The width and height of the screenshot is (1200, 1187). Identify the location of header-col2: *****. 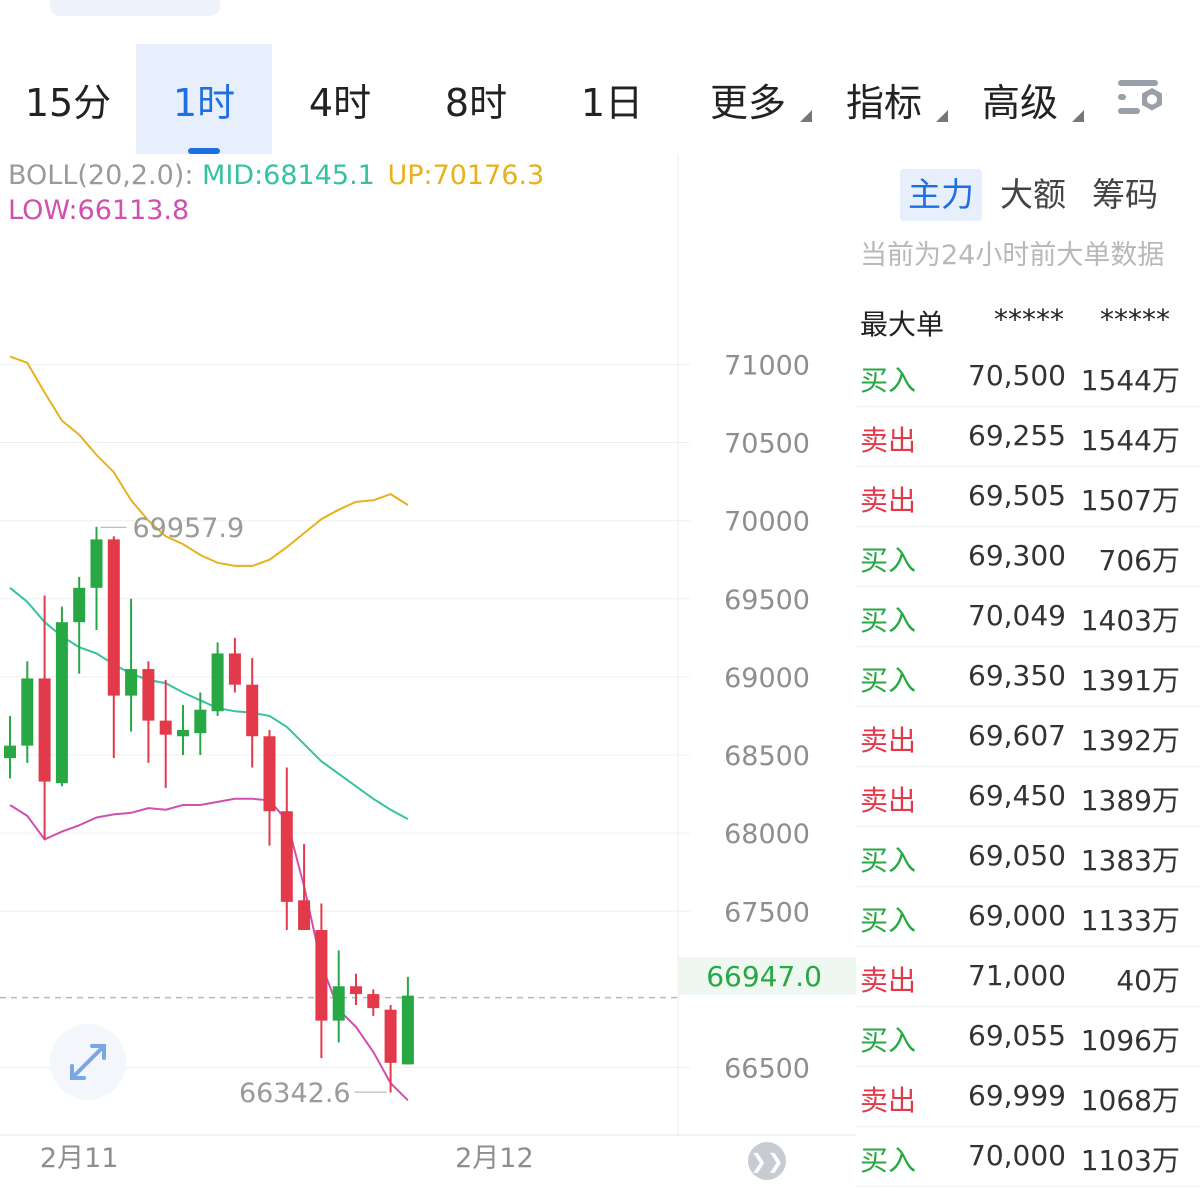
(1135, 319).